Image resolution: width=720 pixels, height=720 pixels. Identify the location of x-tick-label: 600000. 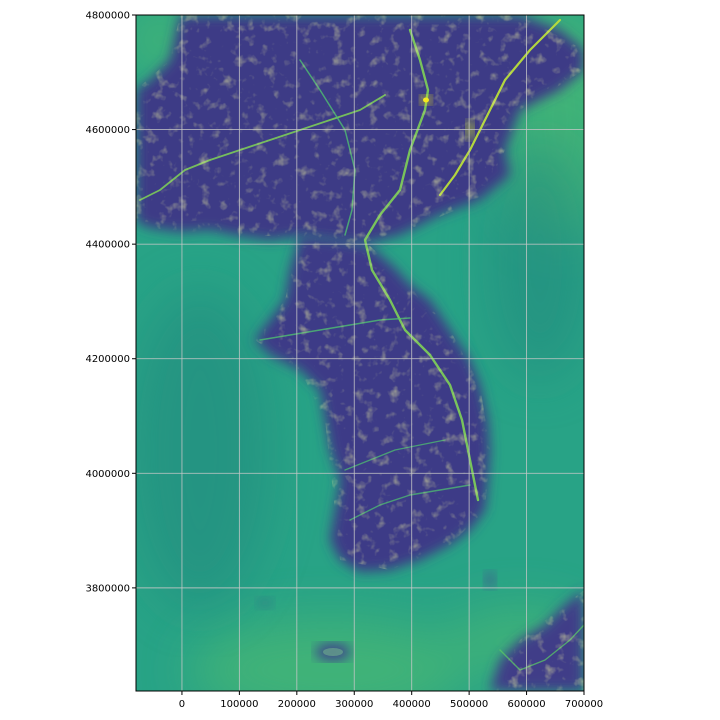
(526, 704).